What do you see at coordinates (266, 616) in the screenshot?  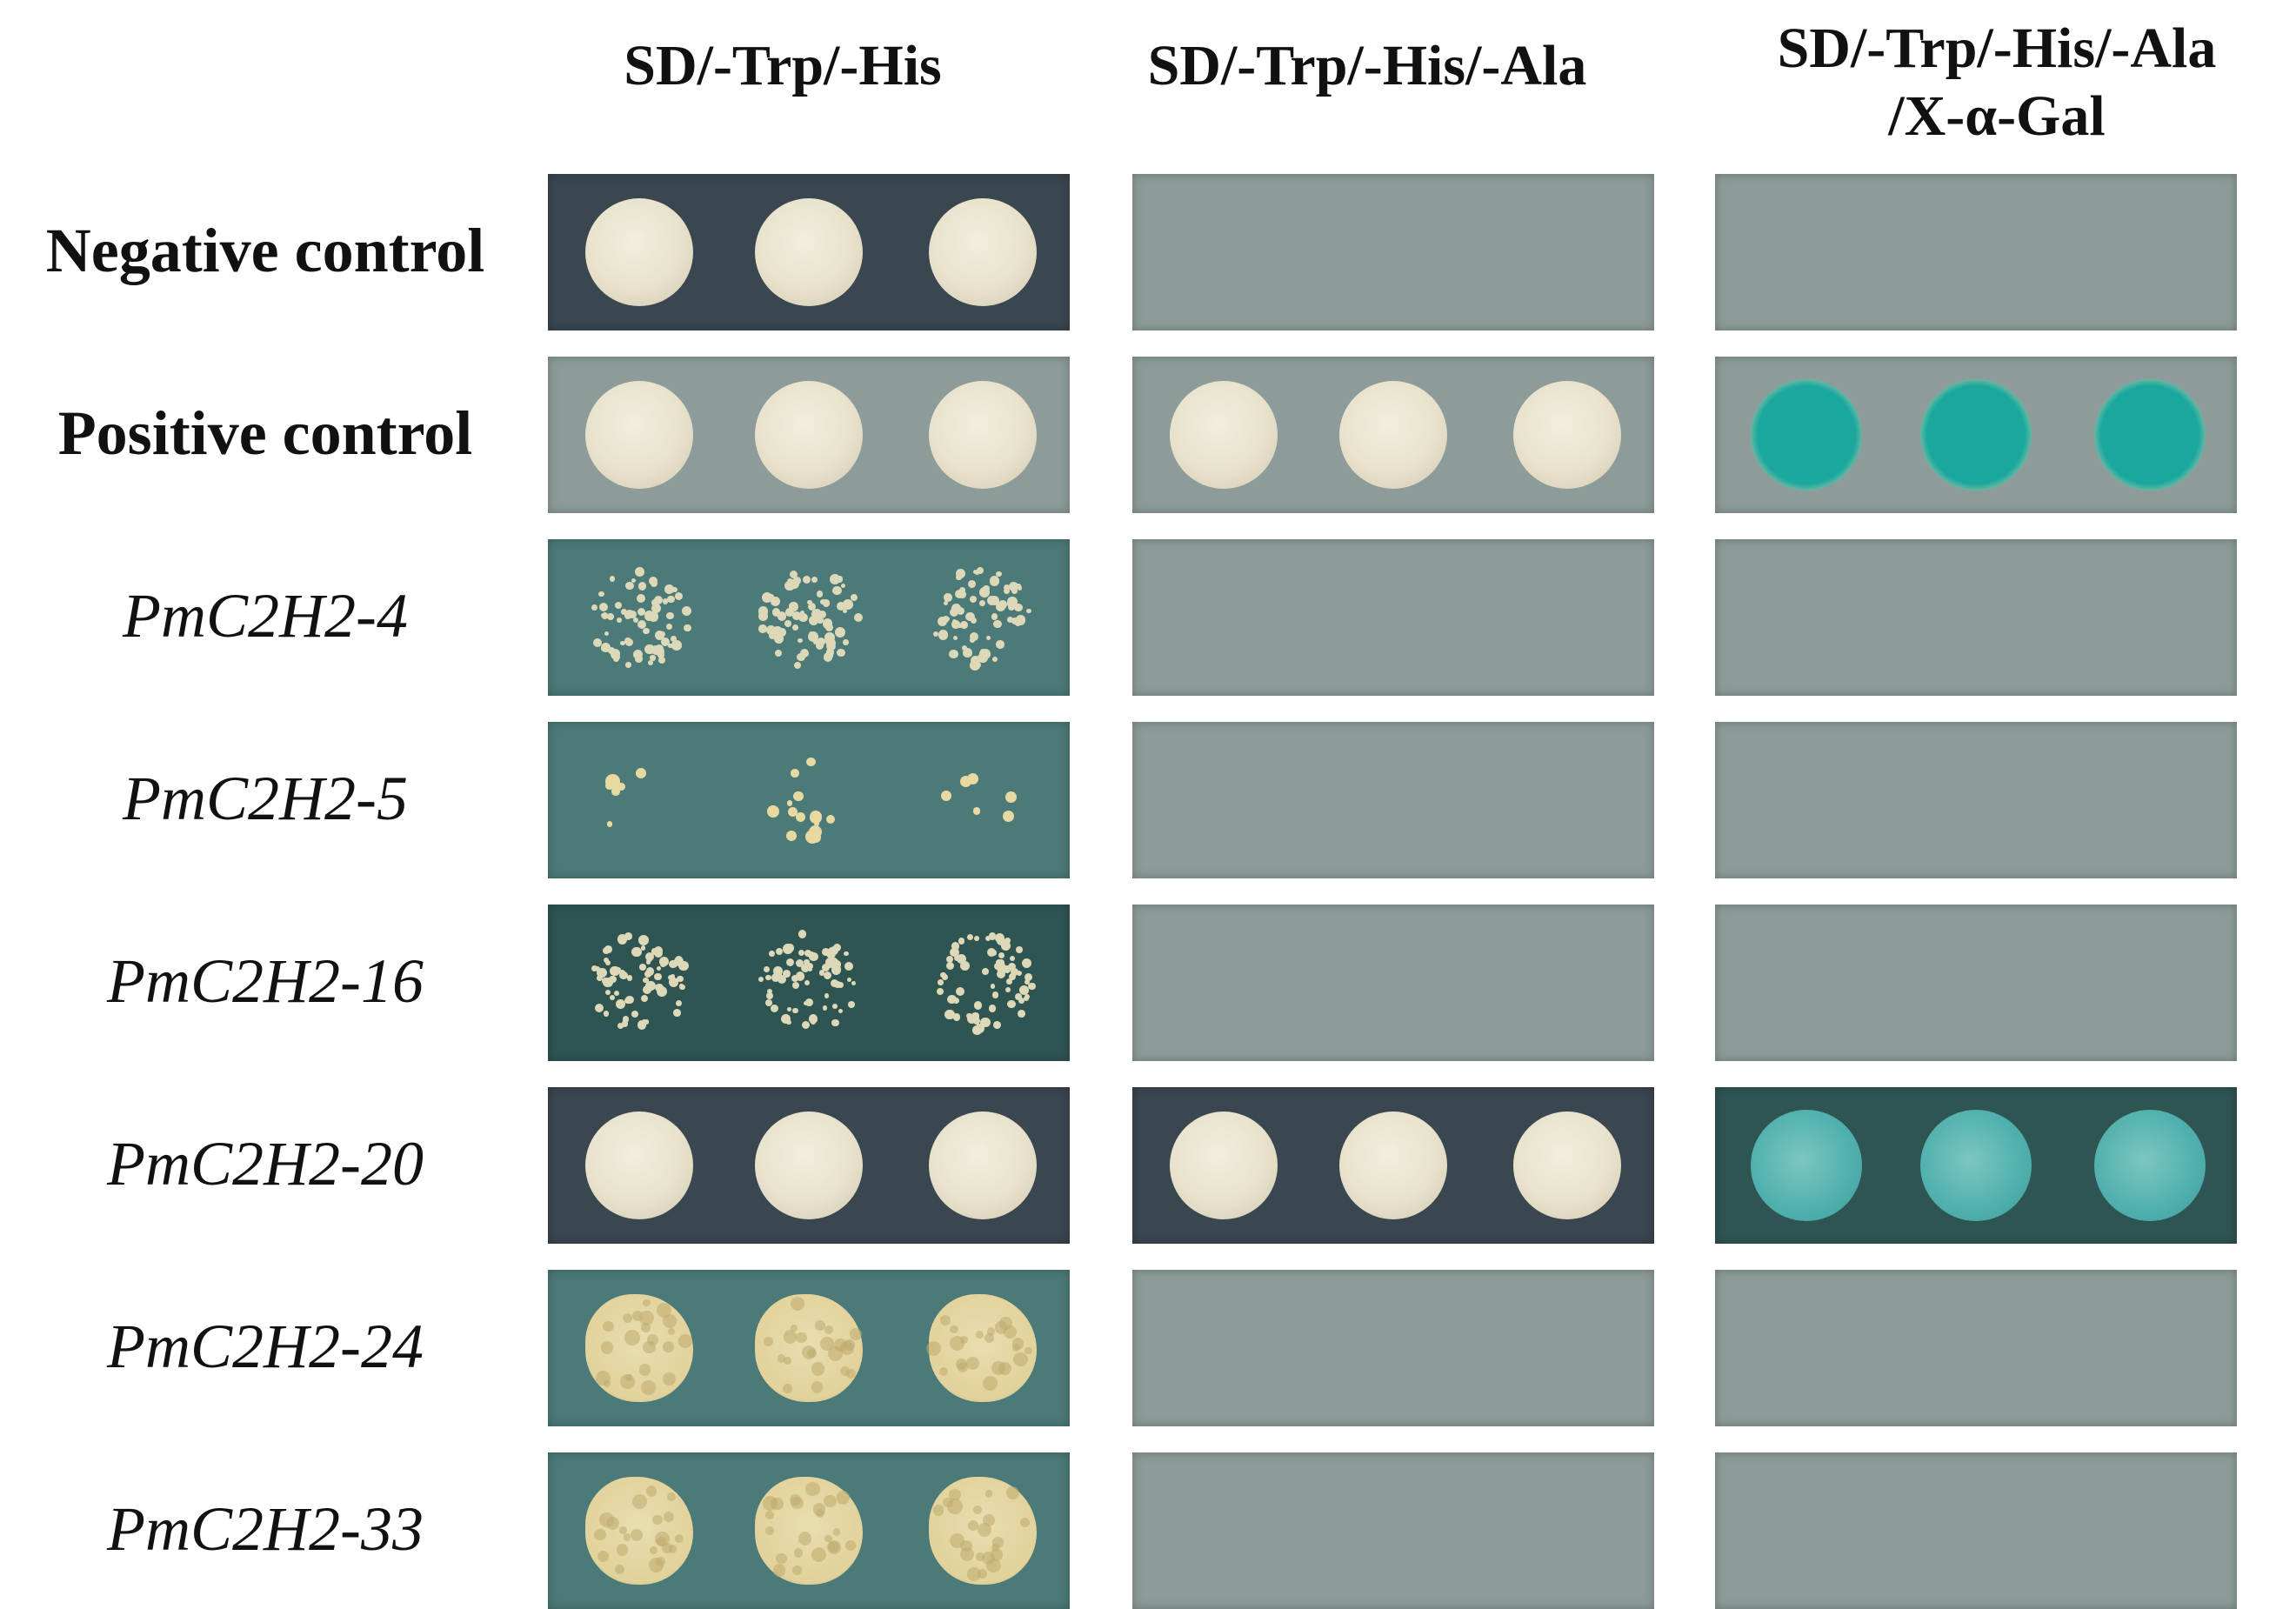 I see `row-label-3: PmC2H2-4` at bounding box center [266, 616].